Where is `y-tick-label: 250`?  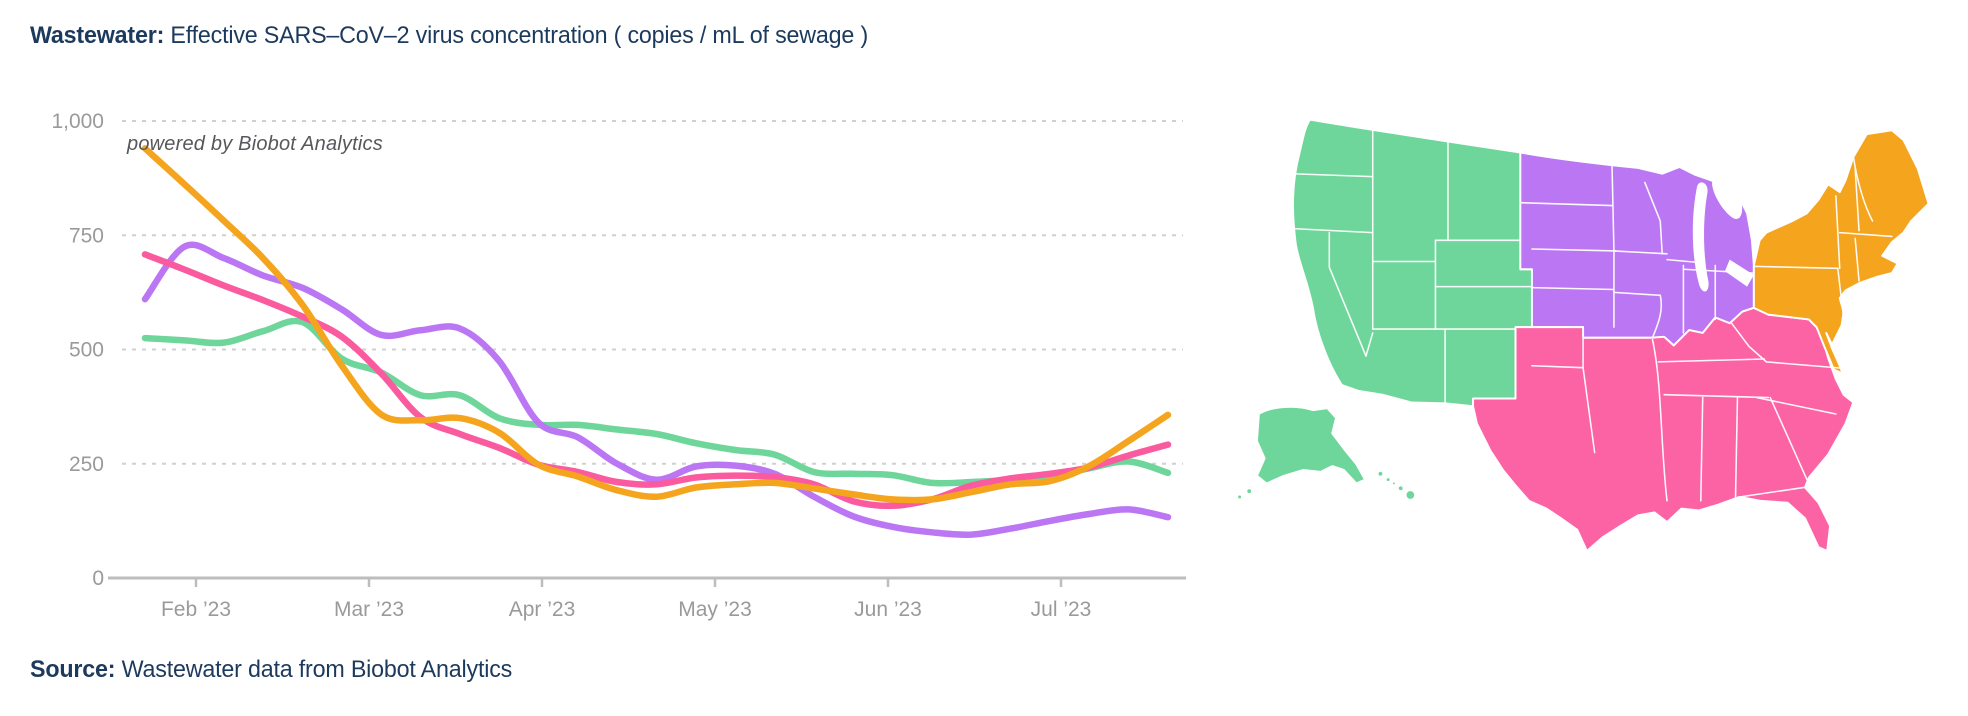
y-tick-label: 250 is located at coordinates (86, 464).